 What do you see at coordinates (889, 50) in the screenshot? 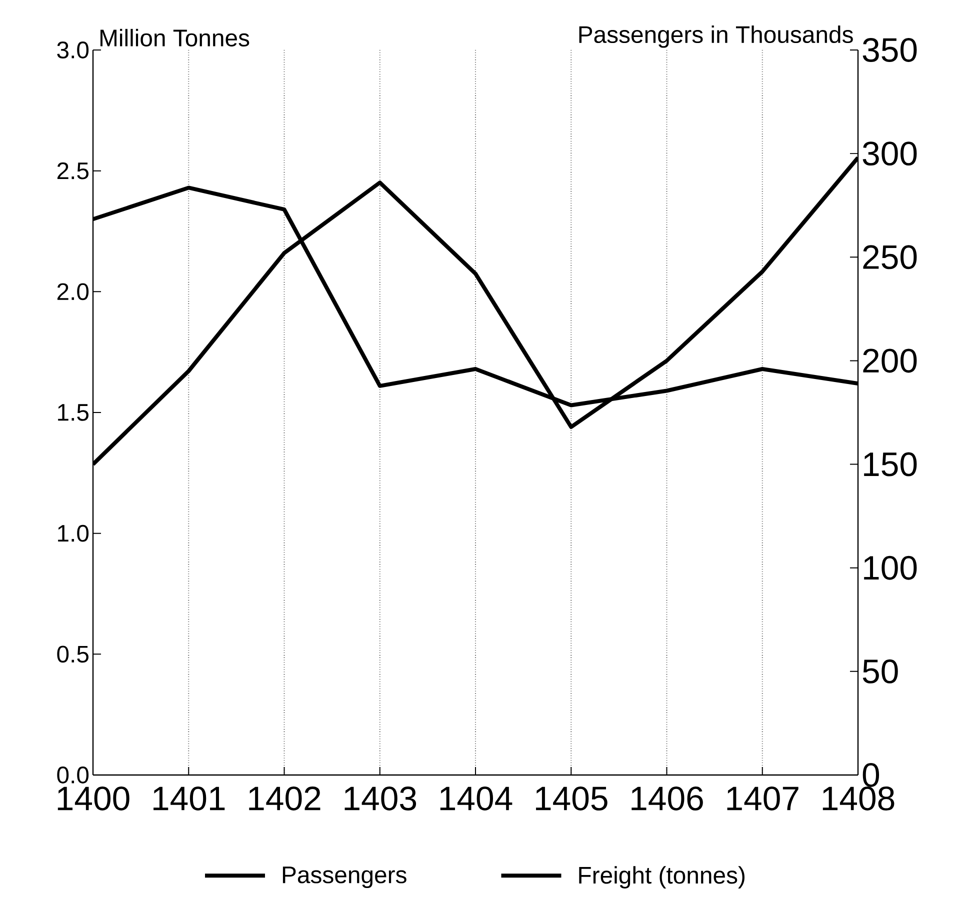
I see `y2-tick-label: 350` at bounding box center [889, 50].